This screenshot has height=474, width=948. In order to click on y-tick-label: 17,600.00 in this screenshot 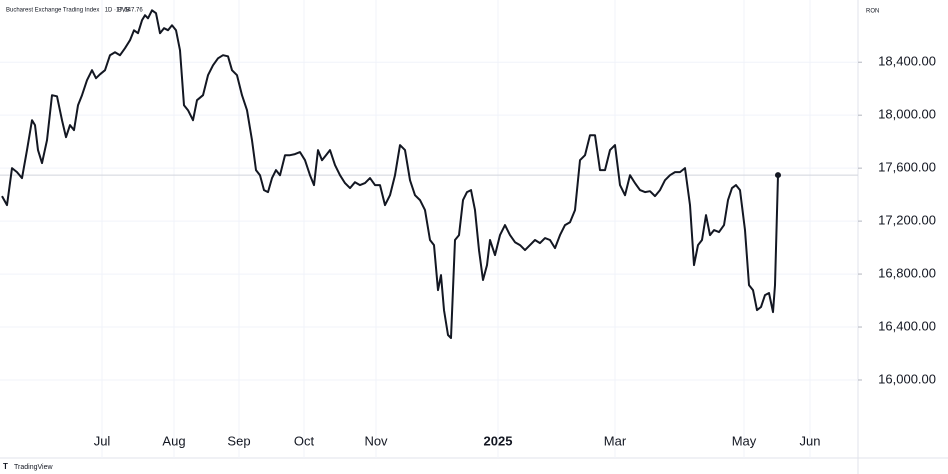, I will do `click(907, 167)`.